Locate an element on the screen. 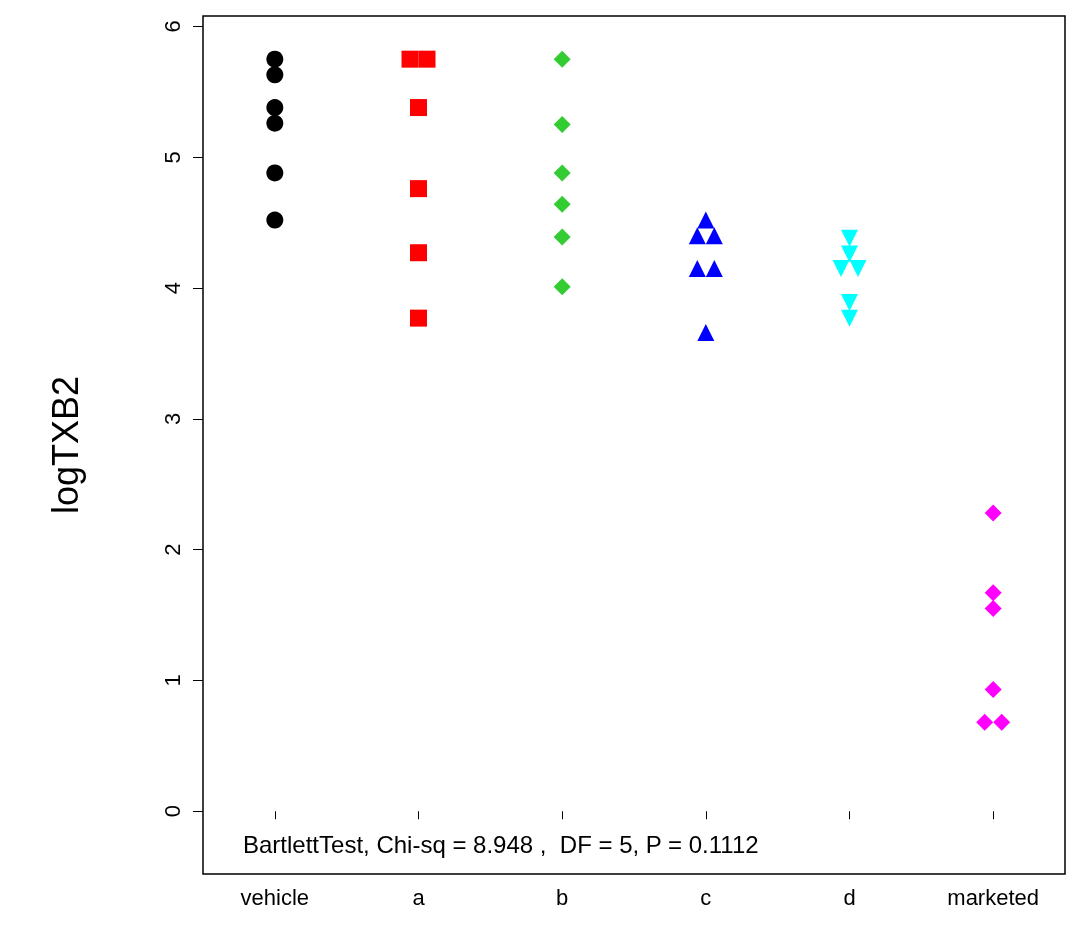 The width and height of the screenshot is (1081, 943). y-tick-label: 3 is located at coordinates (172, 418).